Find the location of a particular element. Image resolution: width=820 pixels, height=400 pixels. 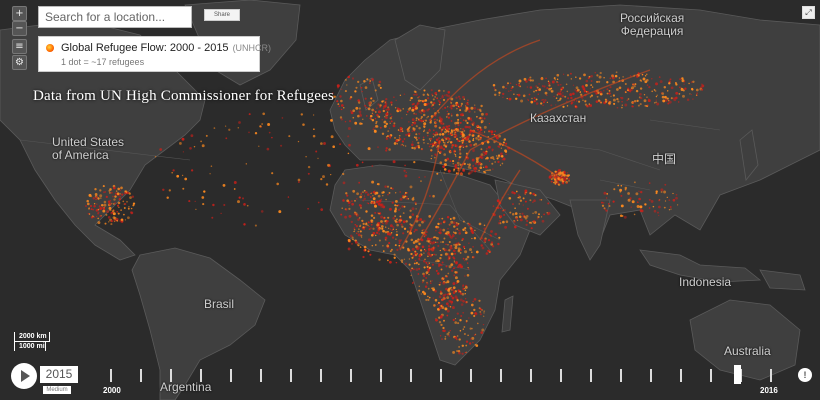

speed-button: Medium is located at coordinates (57, 390).